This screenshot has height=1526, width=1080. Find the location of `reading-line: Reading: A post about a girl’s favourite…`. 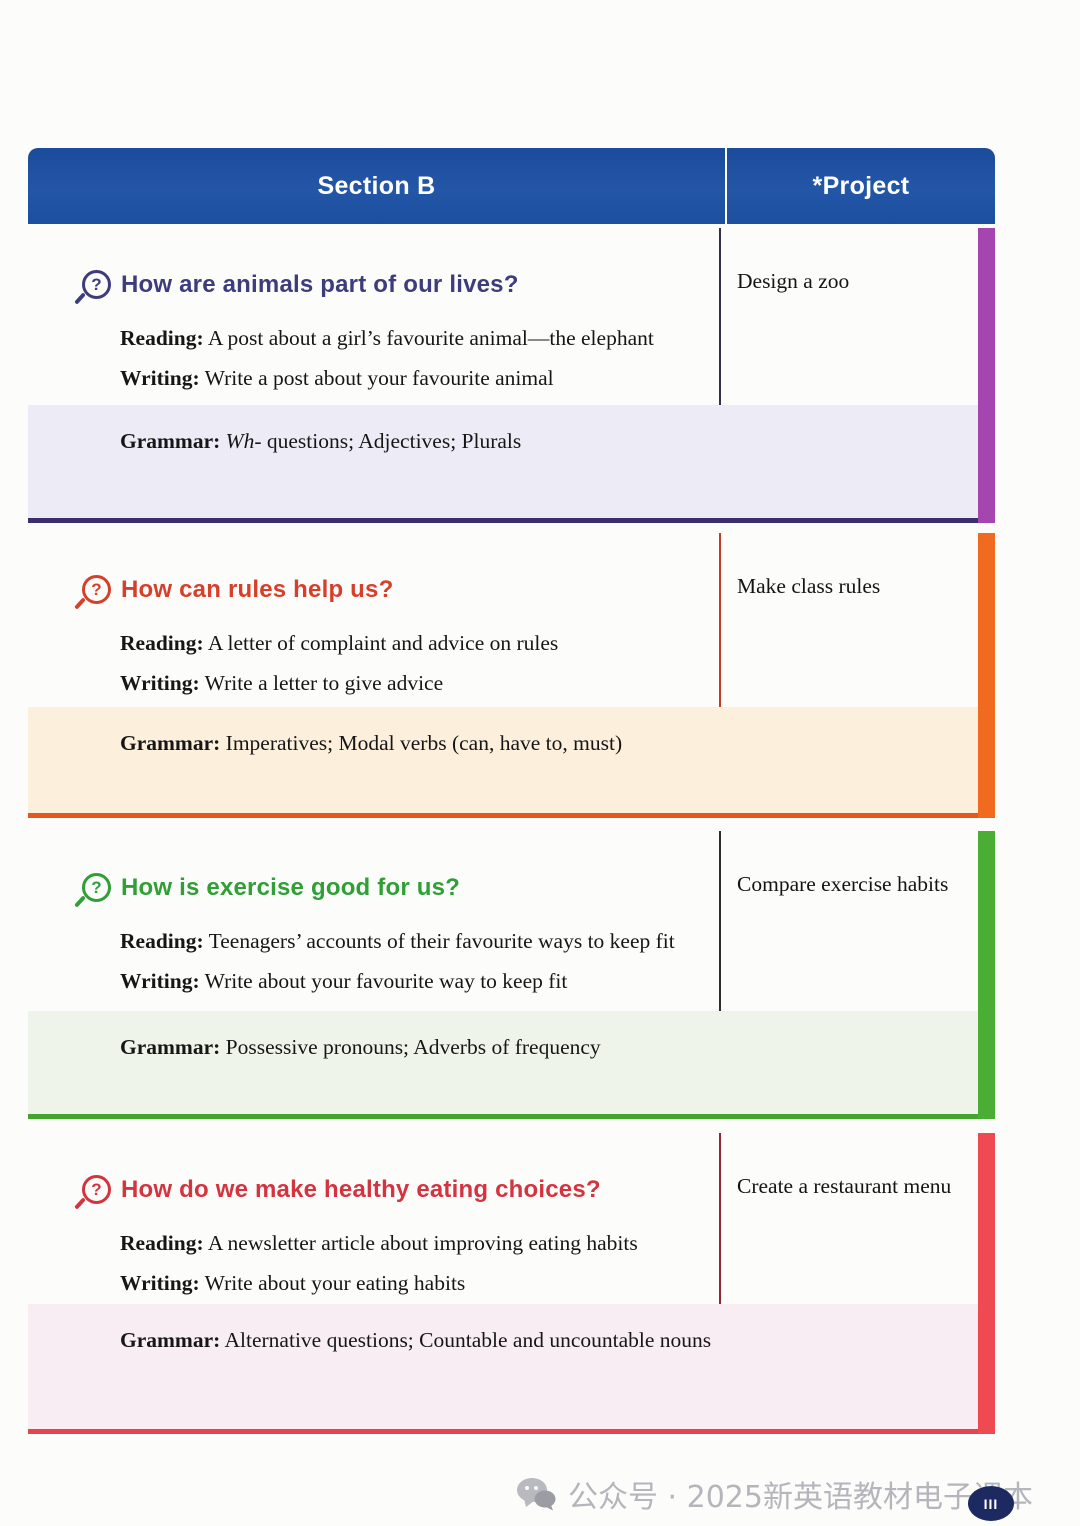

reading-line: Reading: A post about a girl’s favourite… is located at coordinates (419, 338).